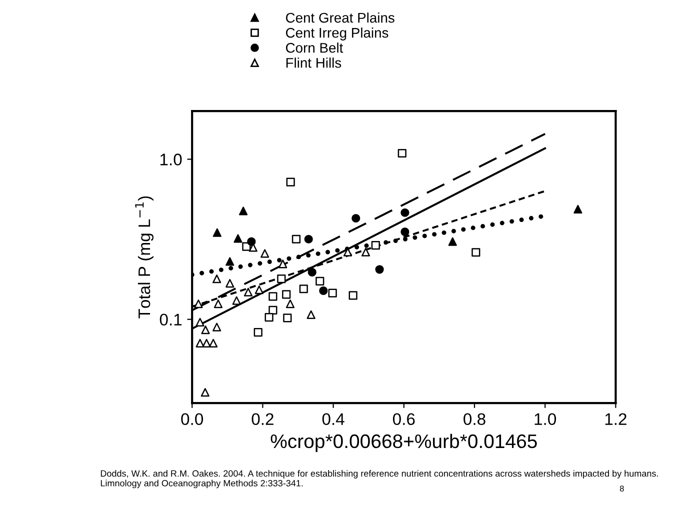  What do you see at coordinates (192, 419) in the screenshot?
I see `x-tick-label: 0.0` at bounding box center [192, 419].